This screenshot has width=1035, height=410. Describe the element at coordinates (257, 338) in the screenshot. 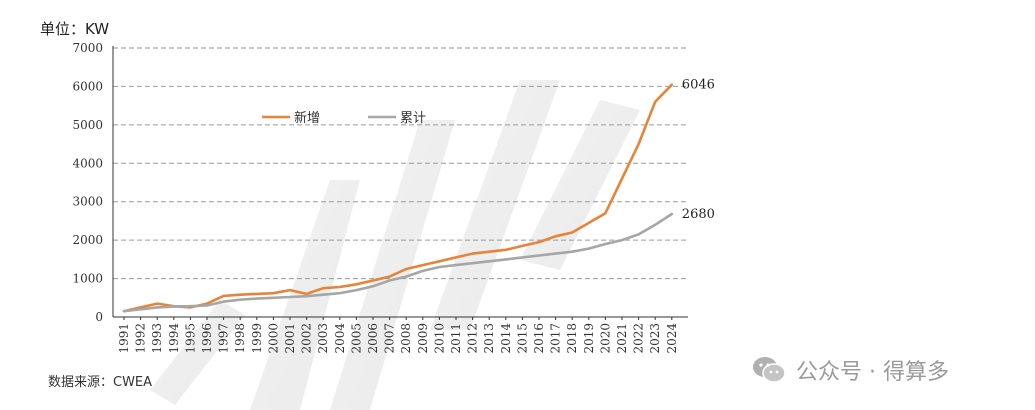

I see `x-tick-label: 1999` at that location.